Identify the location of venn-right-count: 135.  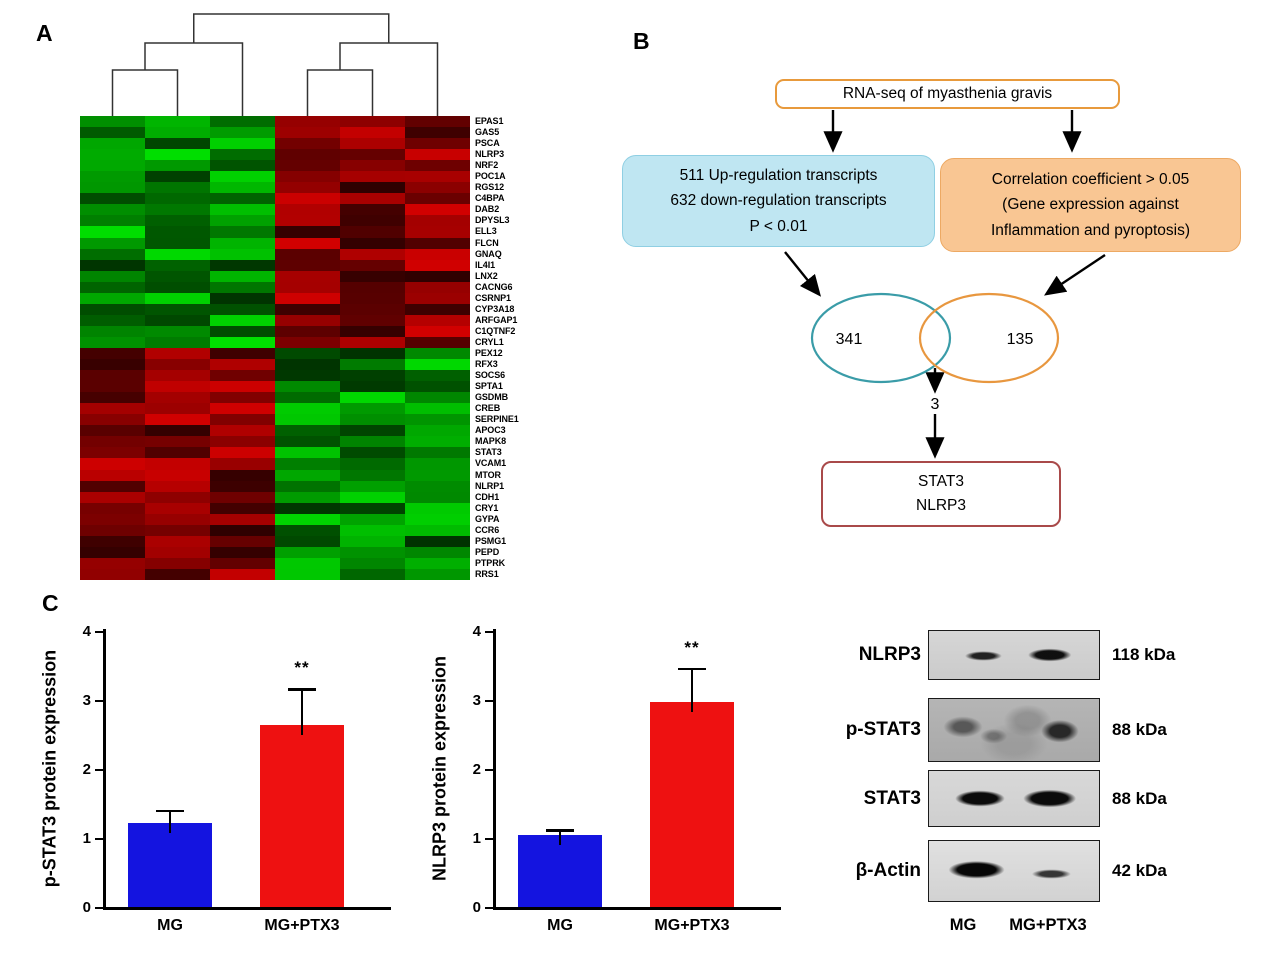
(1020, 339).